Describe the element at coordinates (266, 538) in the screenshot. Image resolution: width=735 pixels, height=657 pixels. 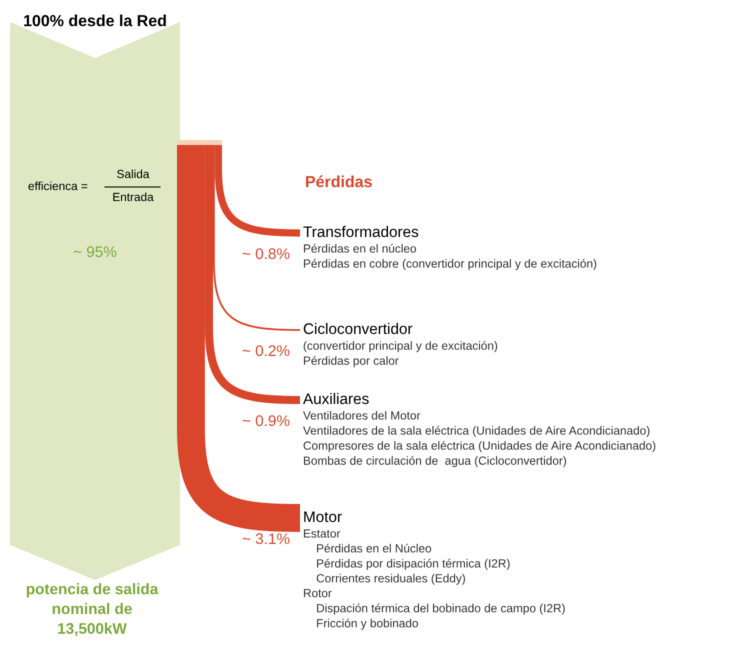
I see `data-label: ~ 3.1%` at that location.